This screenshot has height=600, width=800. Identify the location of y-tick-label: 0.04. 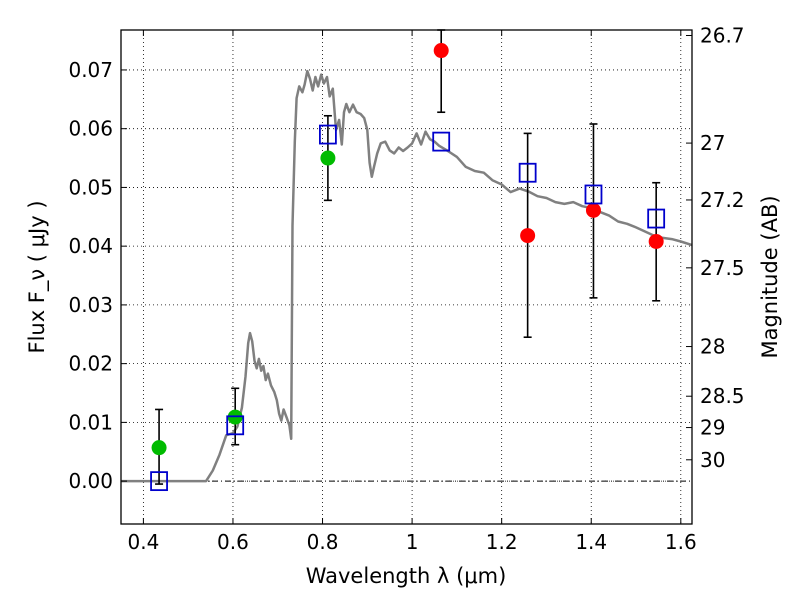
(90, 246).